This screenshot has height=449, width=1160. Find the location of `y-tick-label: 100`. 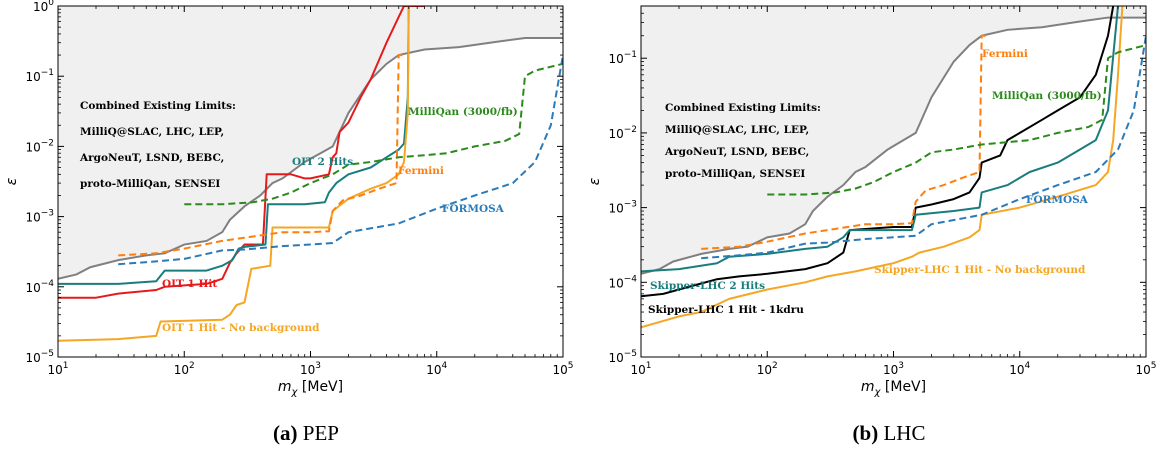

y-tick-label: 100 is located at coordinates (43, 7).